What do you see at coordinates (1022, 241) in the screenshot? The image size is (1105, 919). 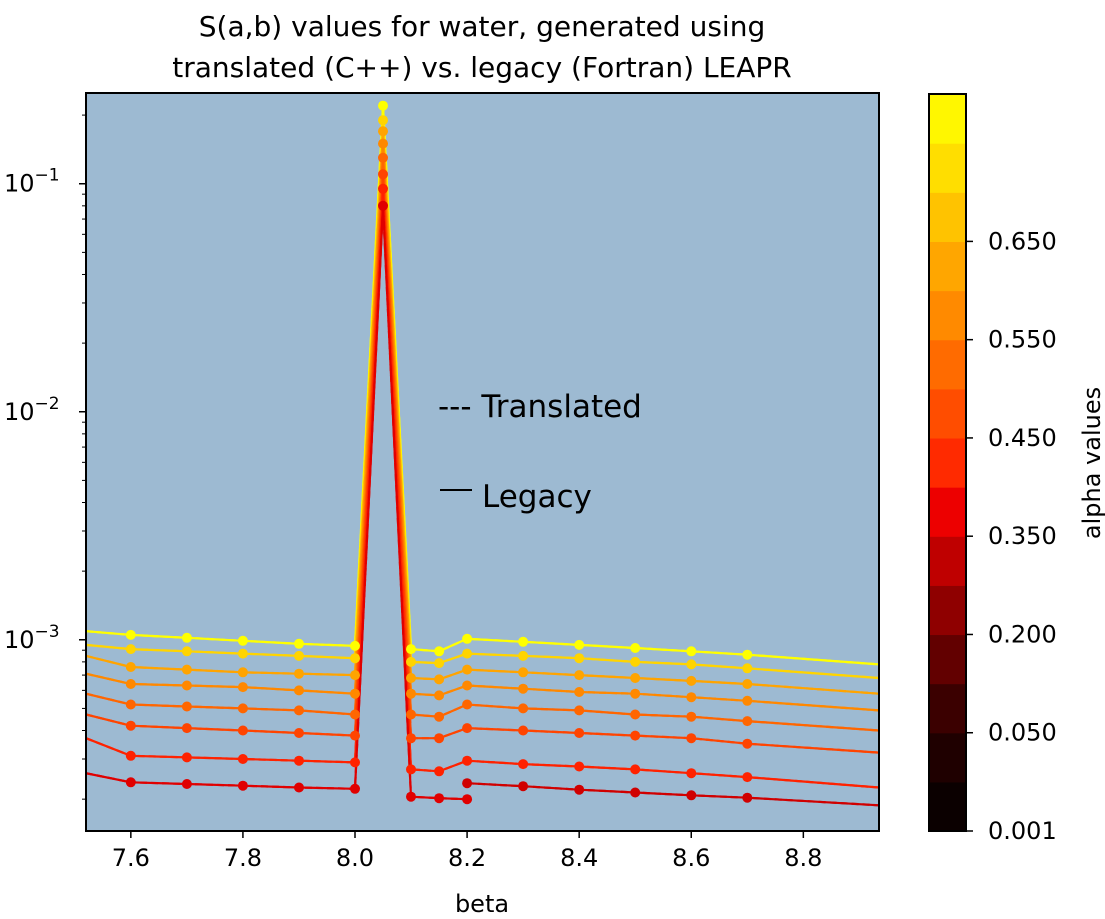 I see `colorbar-tick-label-6: 0.650` at bounding box center [1022, 241].